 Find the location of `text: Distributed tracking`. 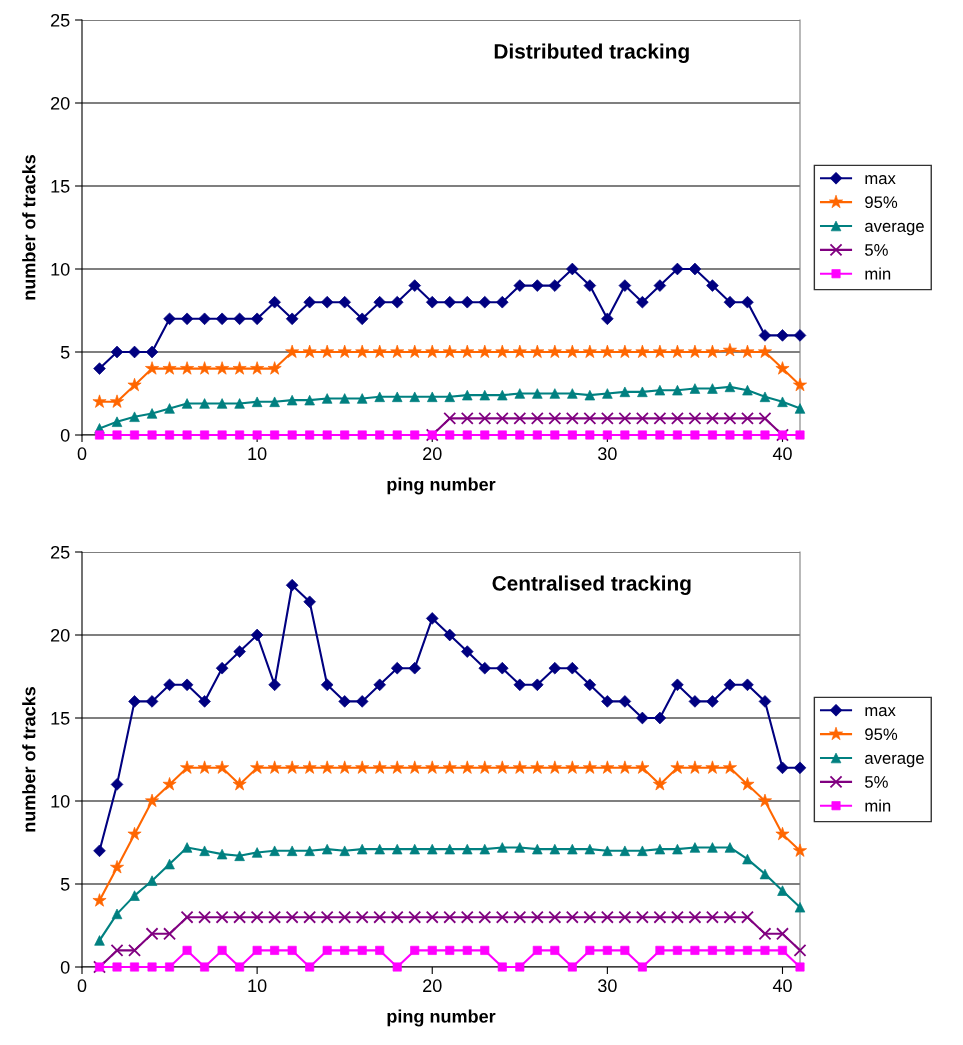

text: Distributed tracking is located at coordinates (591, 53).